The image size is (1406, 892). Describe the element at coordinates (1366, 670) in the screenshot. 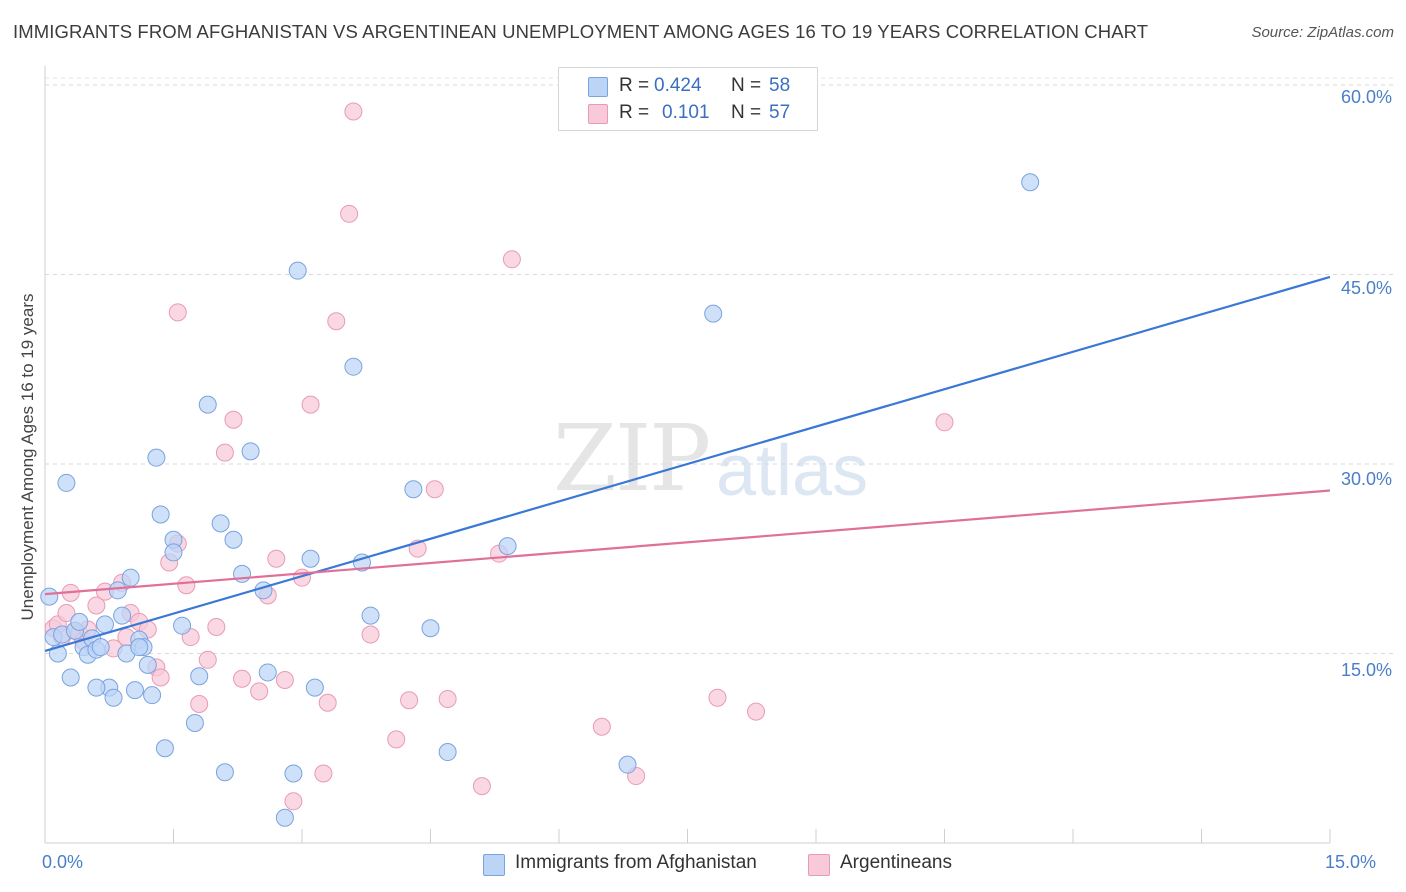

I see `y-tick-label-15: 15.0%` at that location.